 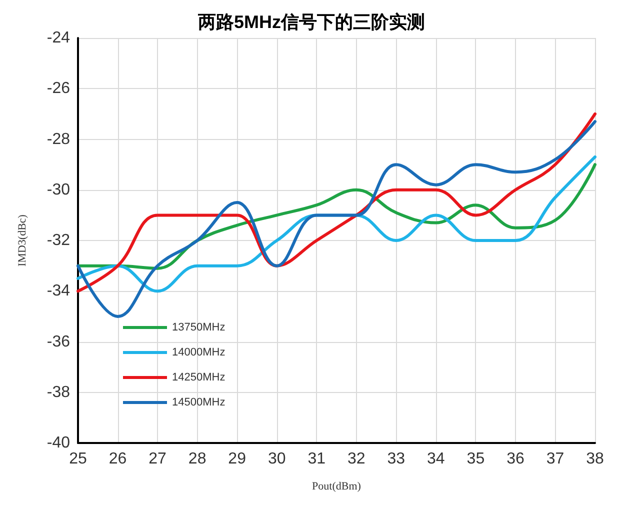 I want to click on y-tick-label: -32, so click(x=58, y=240).